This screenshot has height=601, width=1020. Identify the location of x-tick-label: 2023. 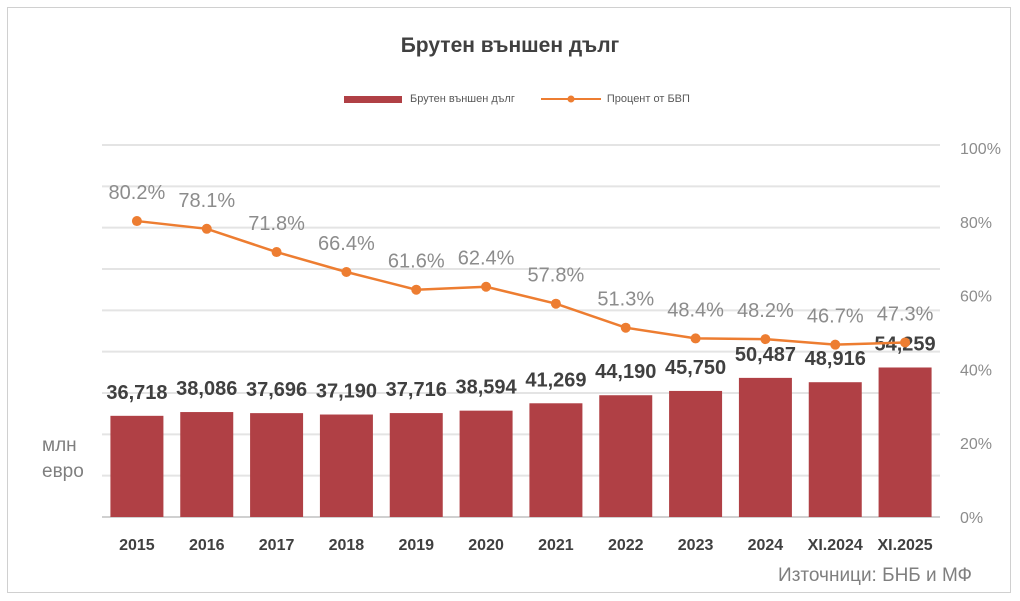
(696, 545).